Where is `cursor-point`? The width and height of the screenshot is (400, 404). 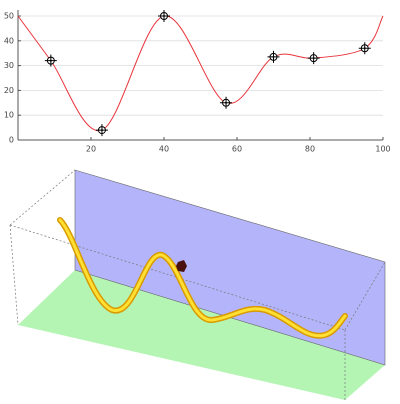 cursor-point is located at coordinates (181, 266).